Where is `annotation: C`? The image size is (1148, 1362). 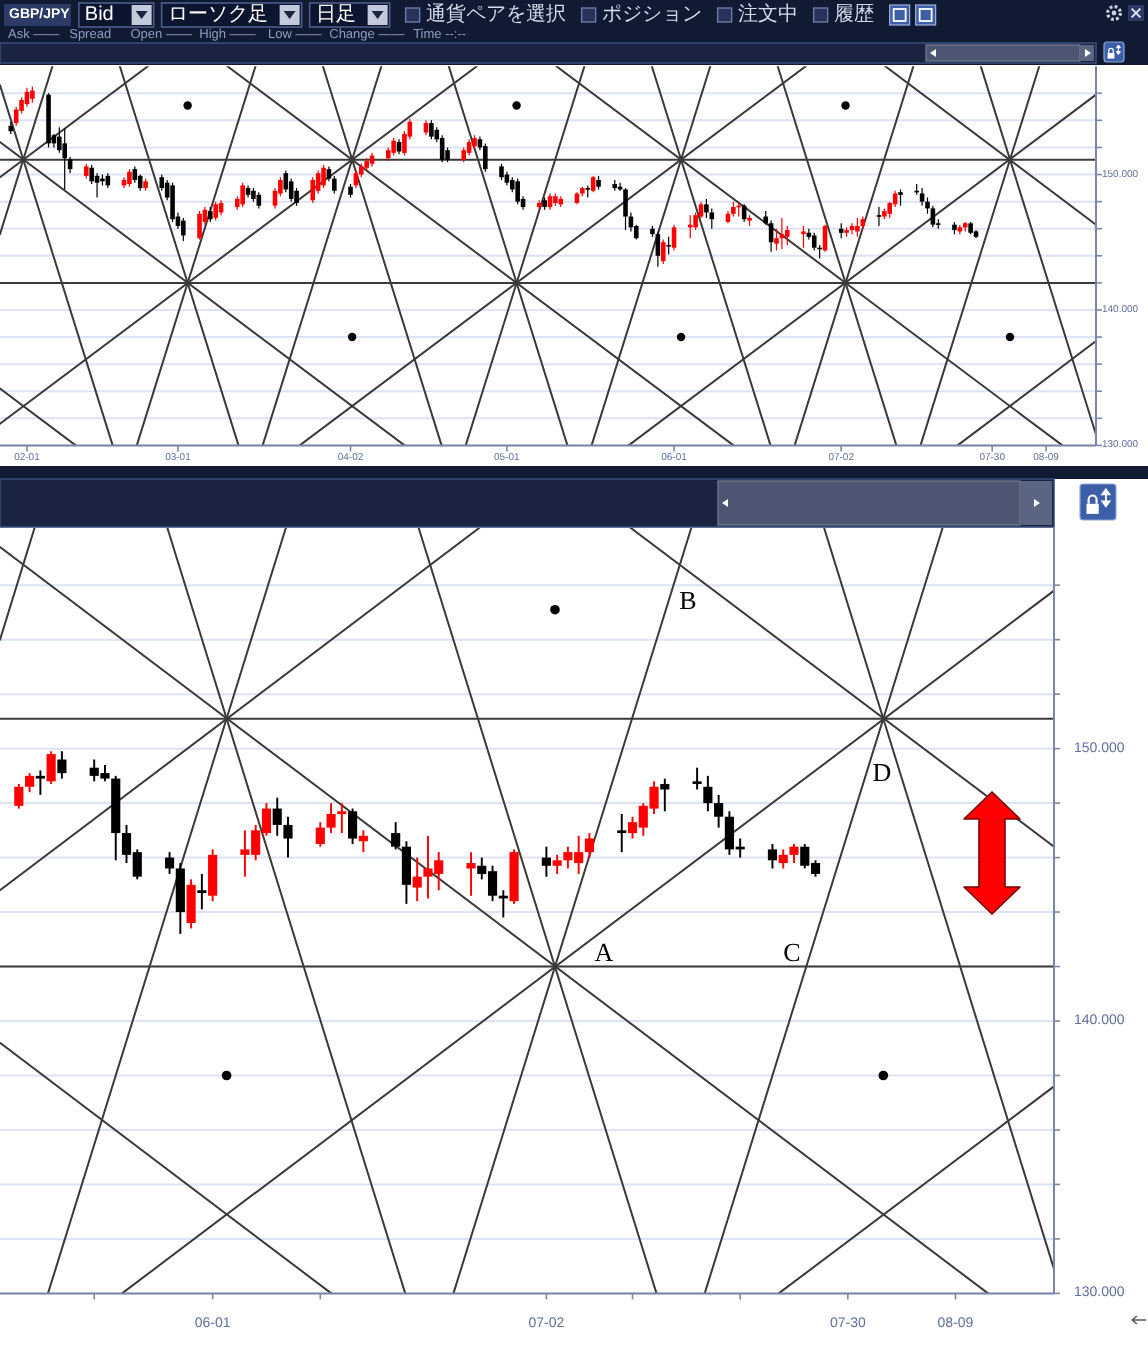 annotation: C is located at coordinates (792, 952).